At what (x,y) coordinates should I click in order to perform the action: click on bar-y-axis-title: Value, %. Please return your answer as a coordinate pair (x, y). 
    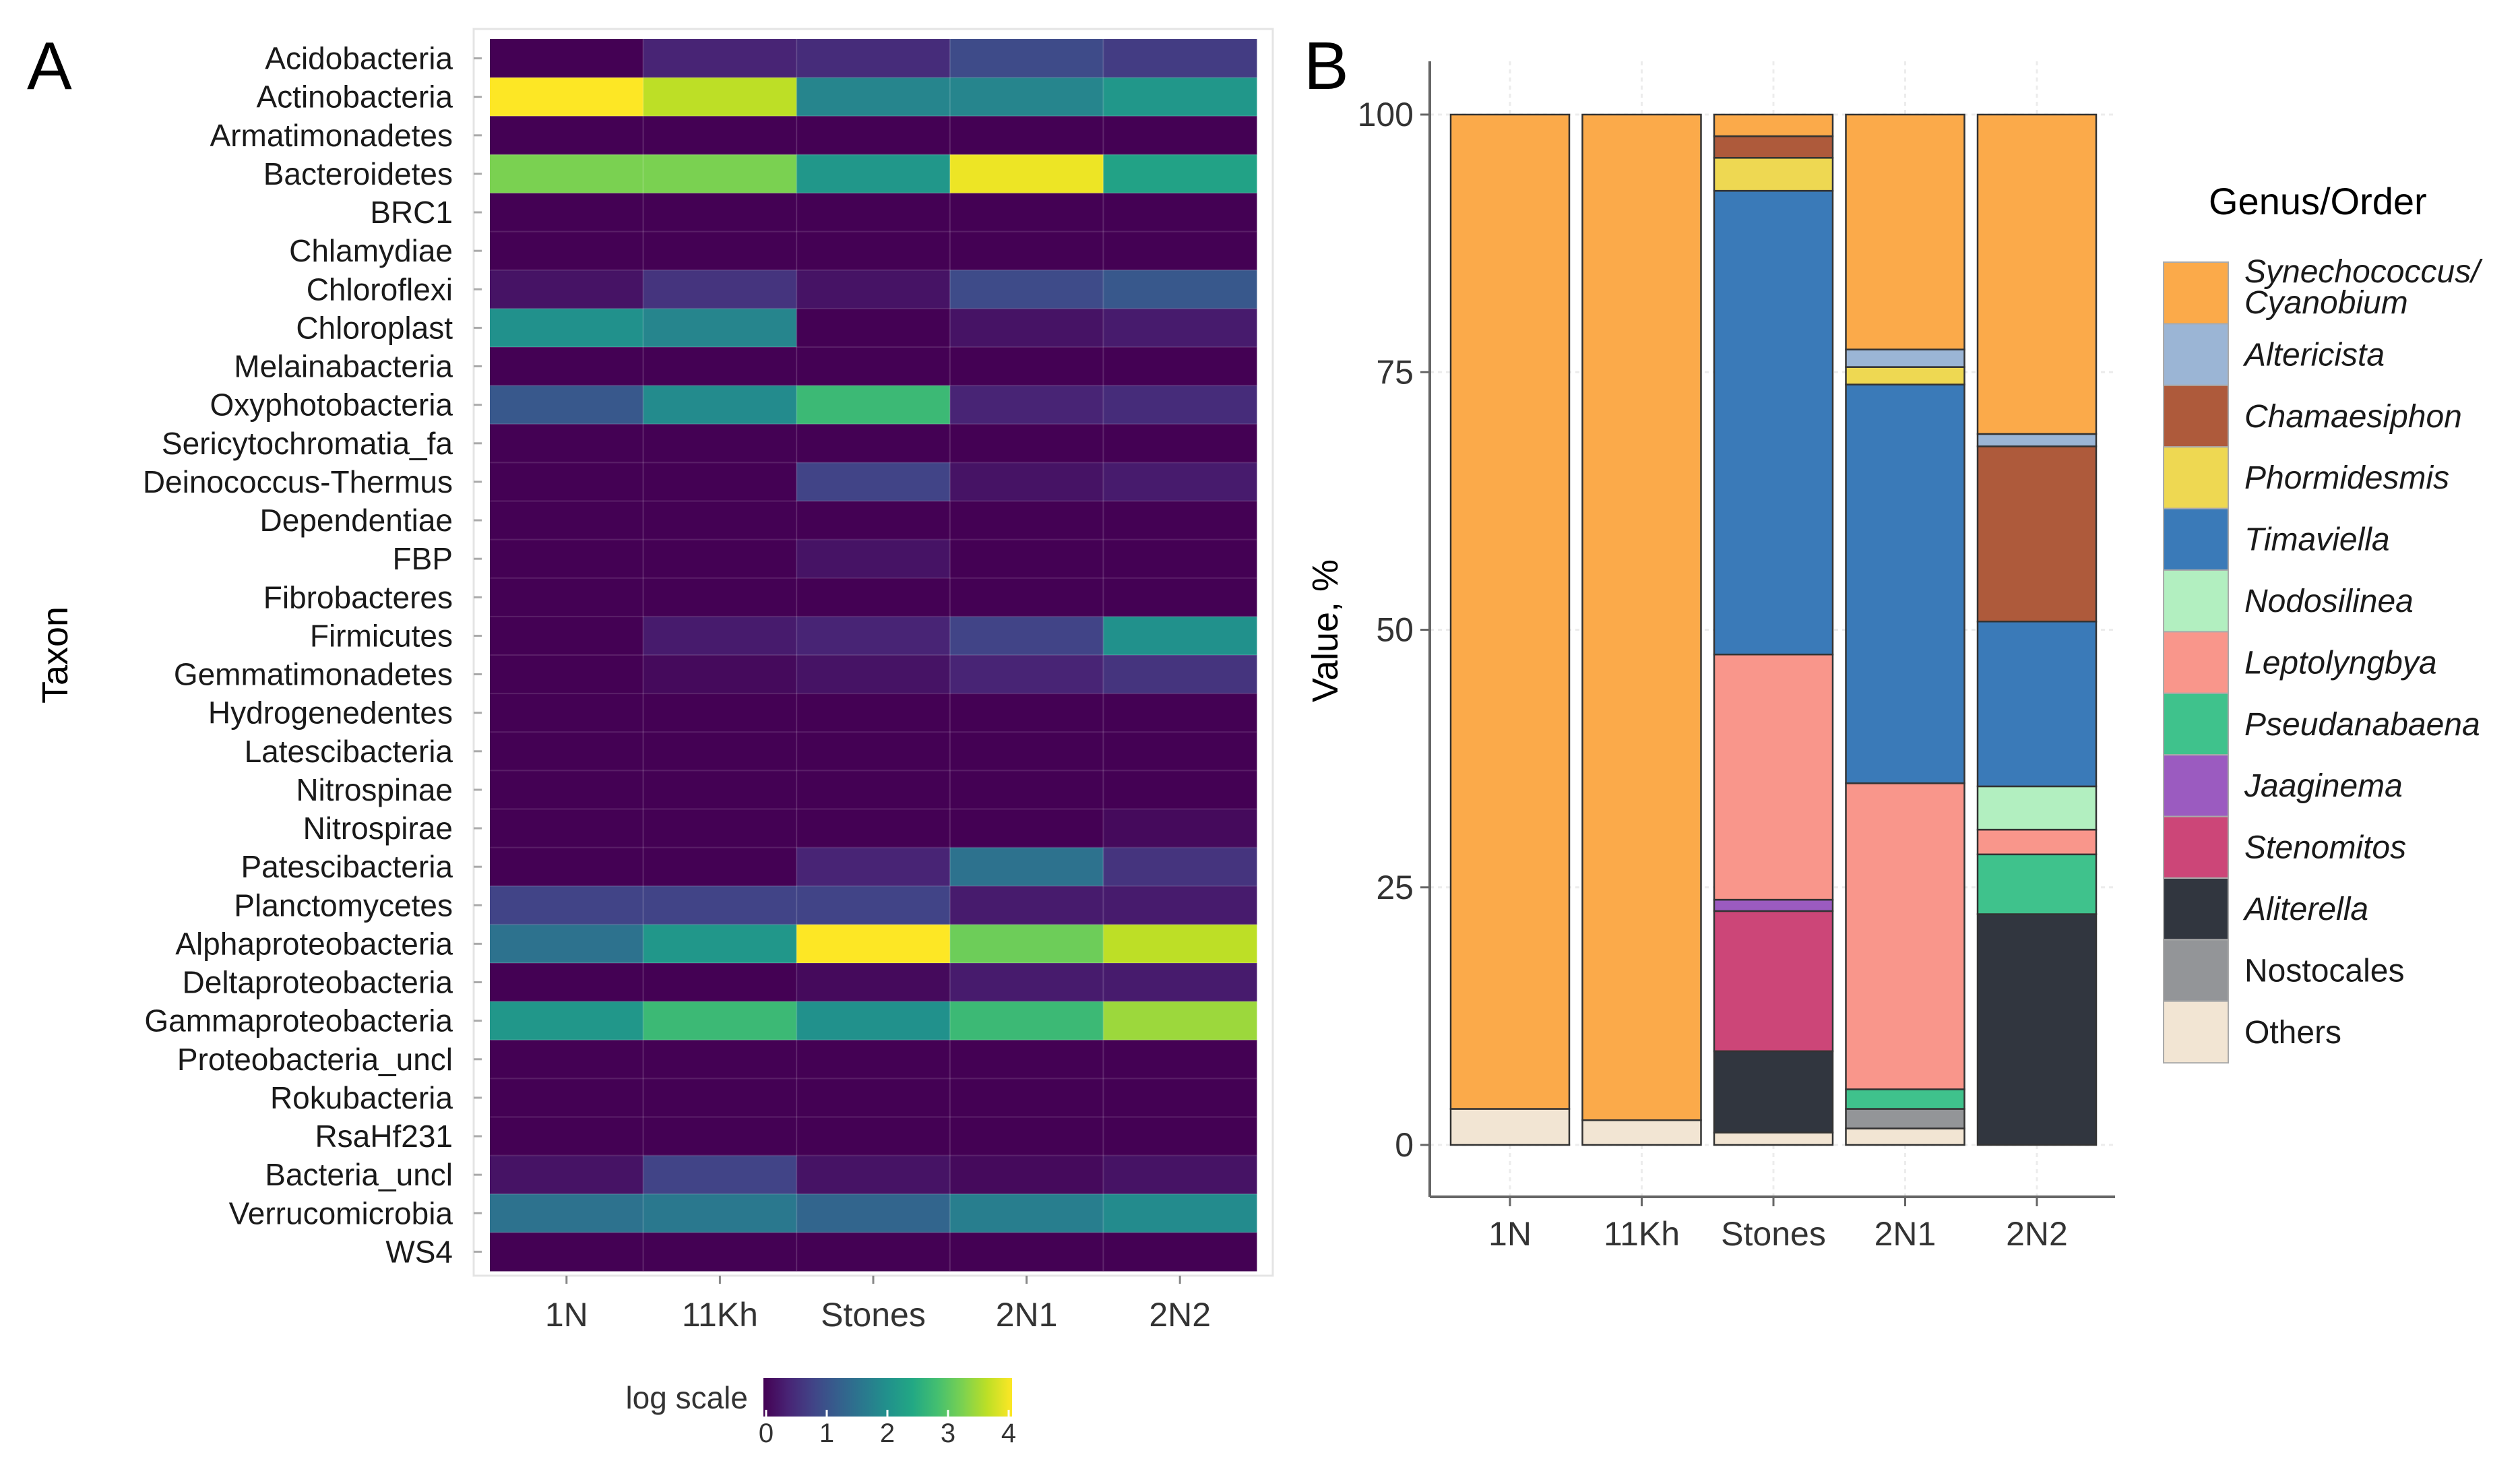
    Looking at the image, I should click on (1326, 630).